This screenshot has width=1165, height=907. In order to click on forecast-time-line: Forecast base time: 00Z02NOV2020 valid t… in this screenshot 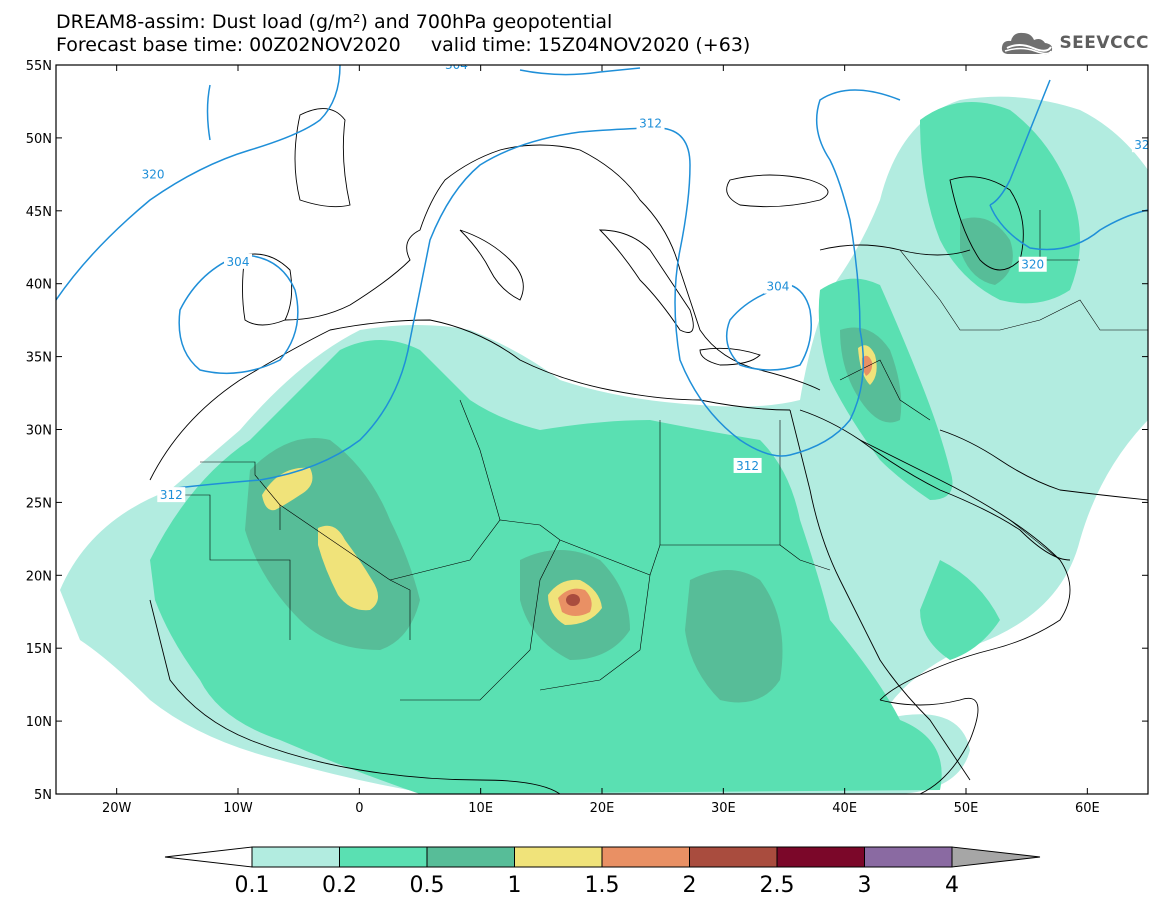, I will do `click(403, 45)`.